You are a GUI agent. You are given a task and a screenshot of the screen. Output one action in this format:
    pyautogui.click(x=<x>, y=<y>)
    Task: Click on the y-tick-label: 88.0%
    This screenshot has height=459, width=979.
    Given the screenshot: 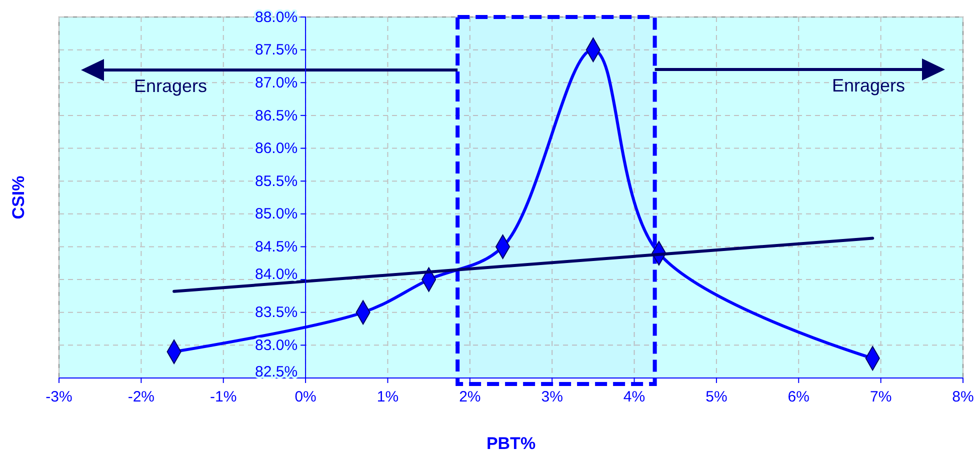 What is the action you would take?
    pyautogui.click(x=276, y=17)
    